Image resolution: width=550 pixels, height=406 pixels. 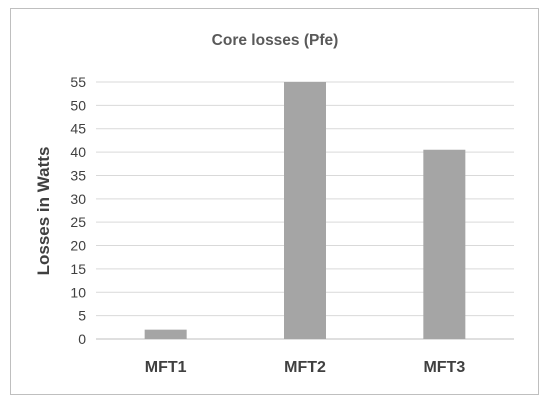 What do you see at coordinates (78, 222) in the screenshot?
I see `y-tick-label: 25` at bounding box center [78, 222].